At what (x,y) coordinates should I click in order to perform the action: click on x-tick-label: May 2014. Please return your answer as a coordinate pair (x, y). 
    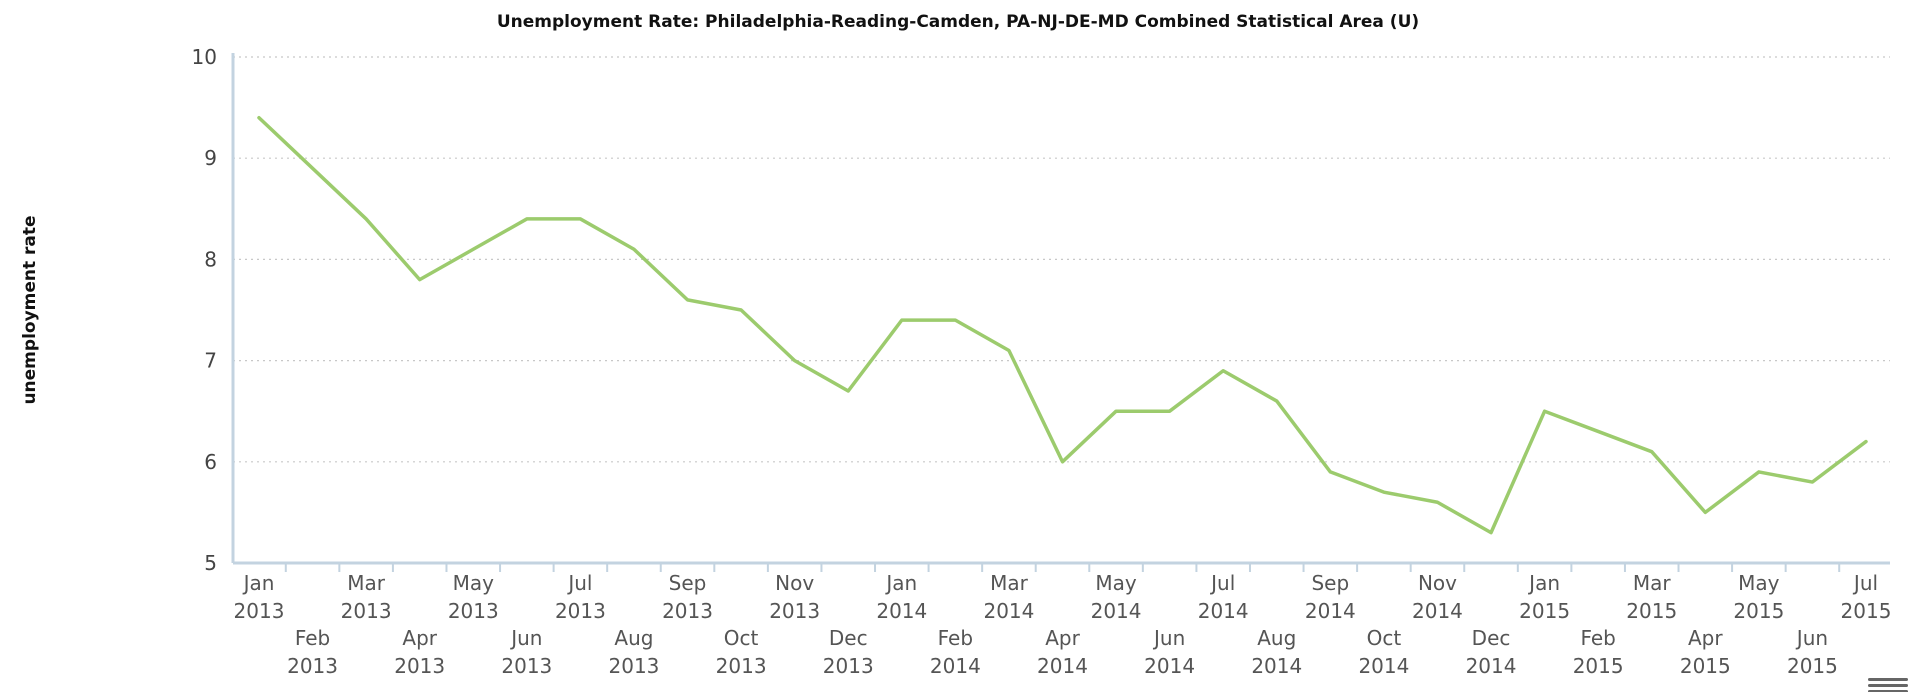
    Looking at the image, I should click on (1116, 597).